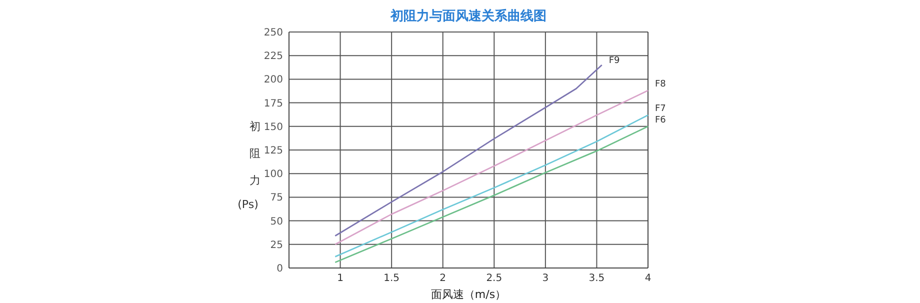 The height and width of the screenshot is (303, 920). What do you see at coordinates (468, 16) in the screenshot?
I see `title: 初阻力与面风速关系曲线图` at bounding box center [468, 16].